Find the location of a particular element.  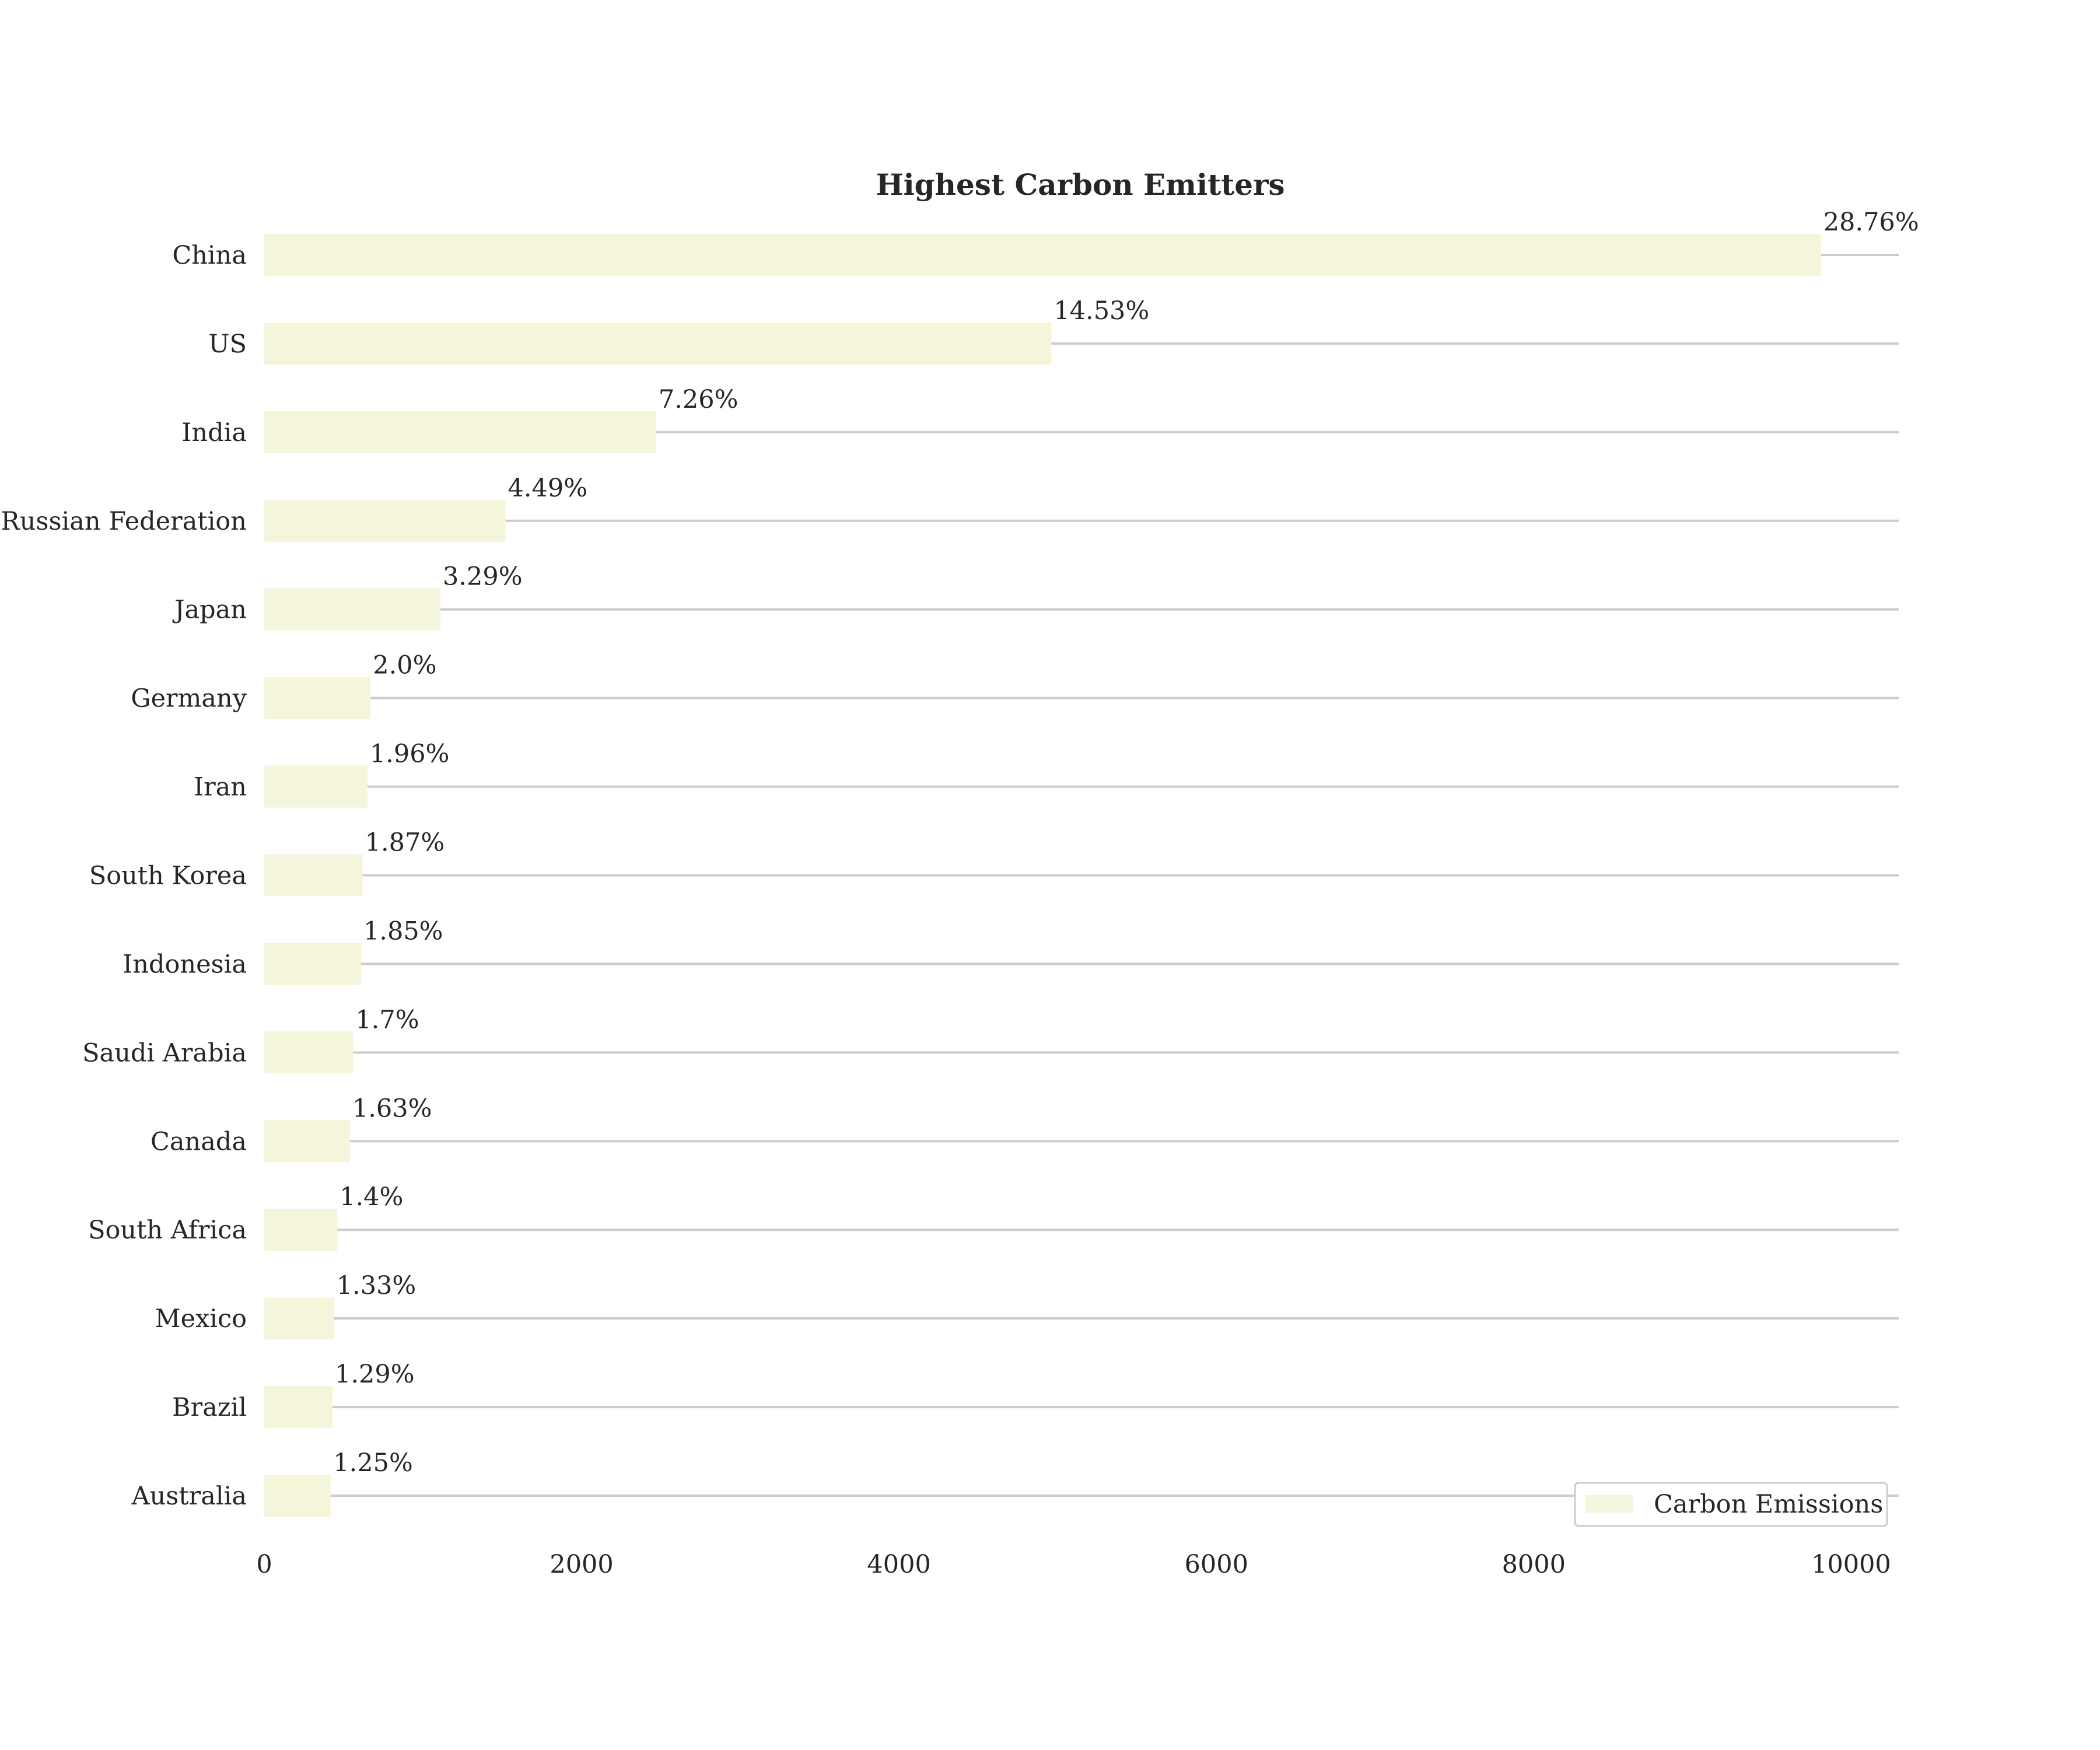

data-label: 28.76% is located at coordinates (1871, 222).